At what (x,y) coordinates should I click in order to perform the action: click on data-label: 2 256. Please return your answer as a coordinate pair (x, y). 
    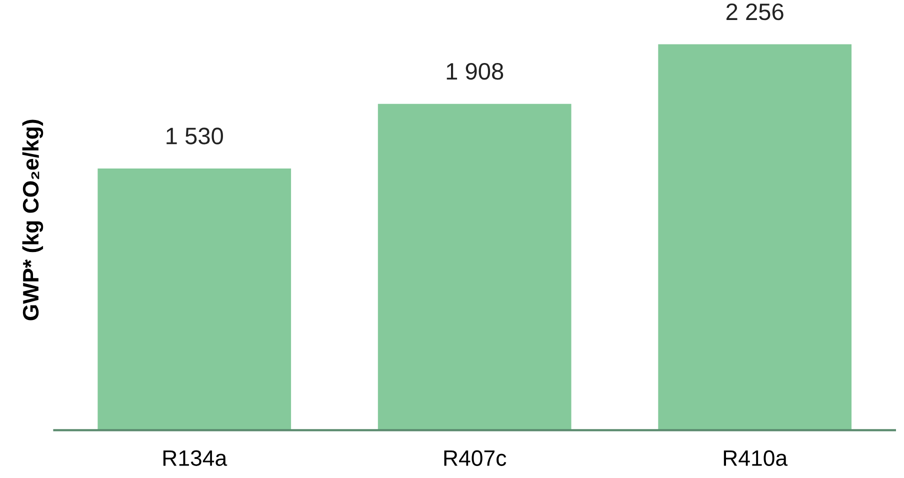
    Looking at the image, I should click on (755, 11).